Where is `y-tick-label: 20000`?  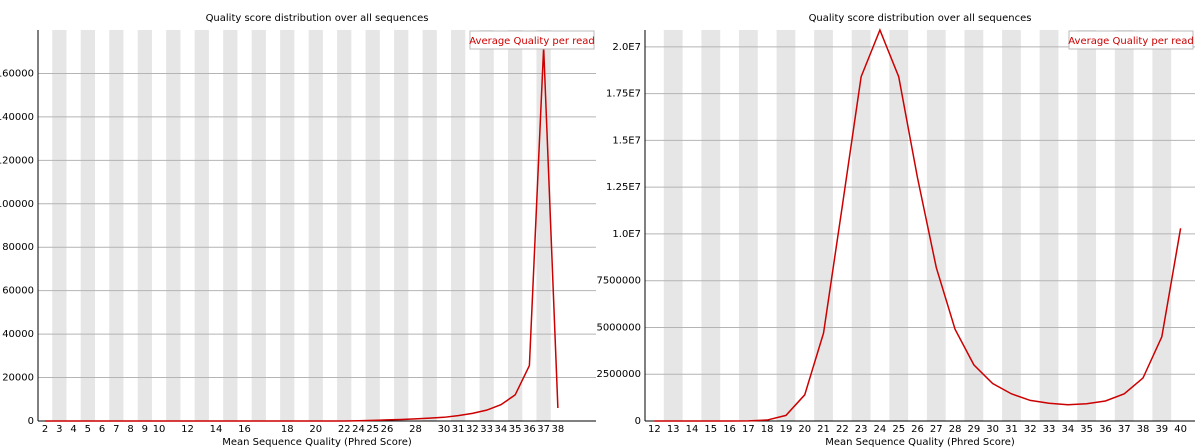 y-tick-label: 20000 is located at coordinates (18, 378).